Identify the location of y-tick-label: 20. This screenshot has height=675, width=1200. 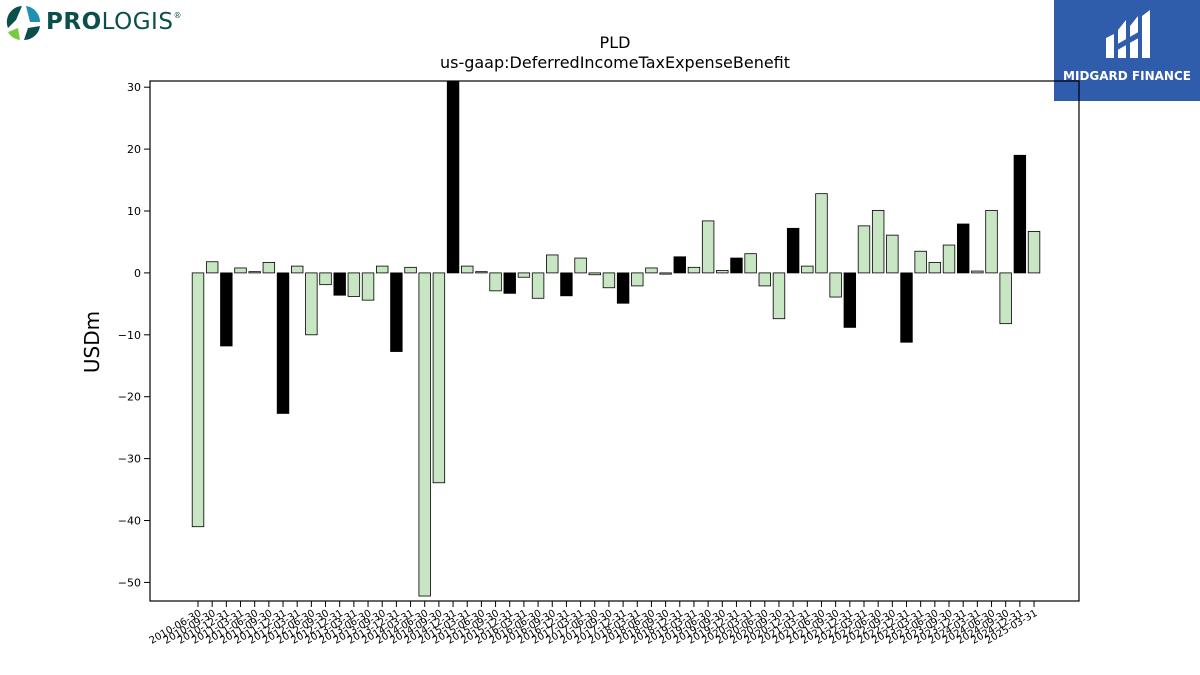
(134, 149).